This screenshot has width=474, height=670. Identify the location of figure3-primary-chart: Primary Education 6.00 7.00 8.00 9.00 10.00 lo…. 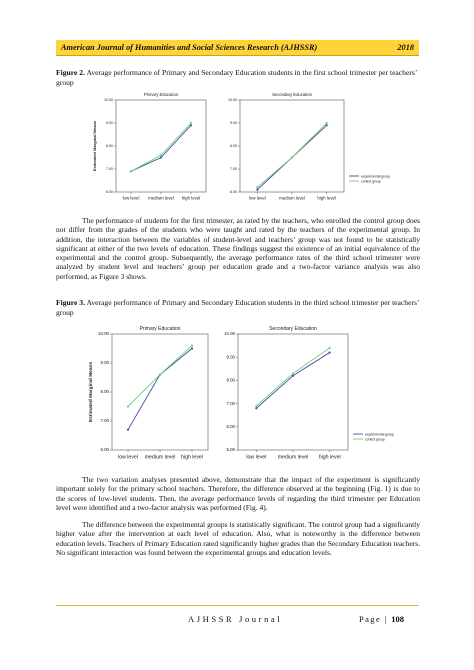
(148, 393).